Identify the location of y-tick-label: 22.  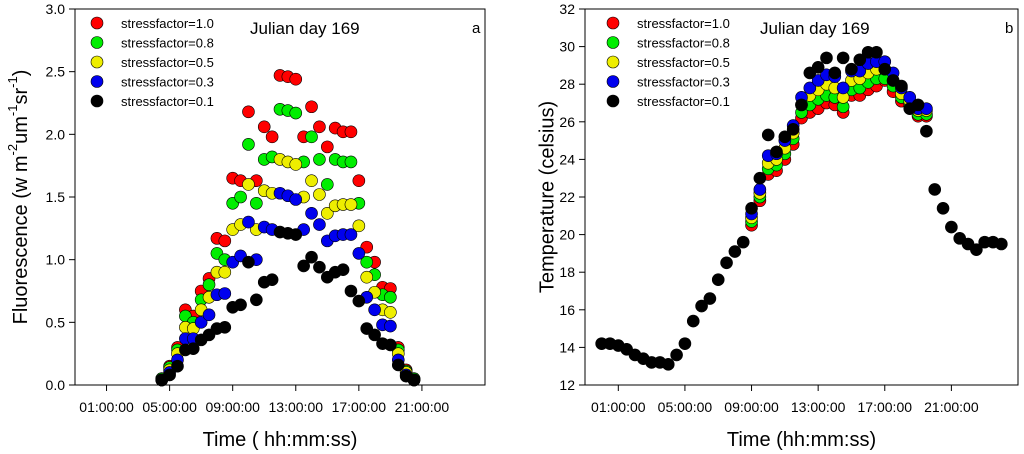
(567, 197).